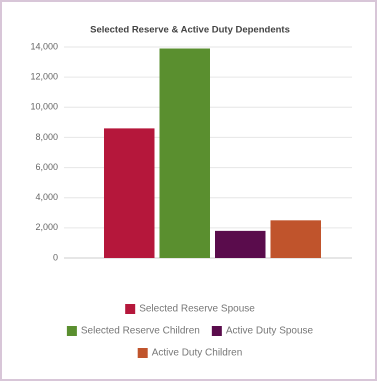 The height and width of the screenshot is (381, 377). What do you see at coordinates (270, 331) in the screenshot?
I see `legend-label: Active Duty Spouse` at bounding box center [270, 331].